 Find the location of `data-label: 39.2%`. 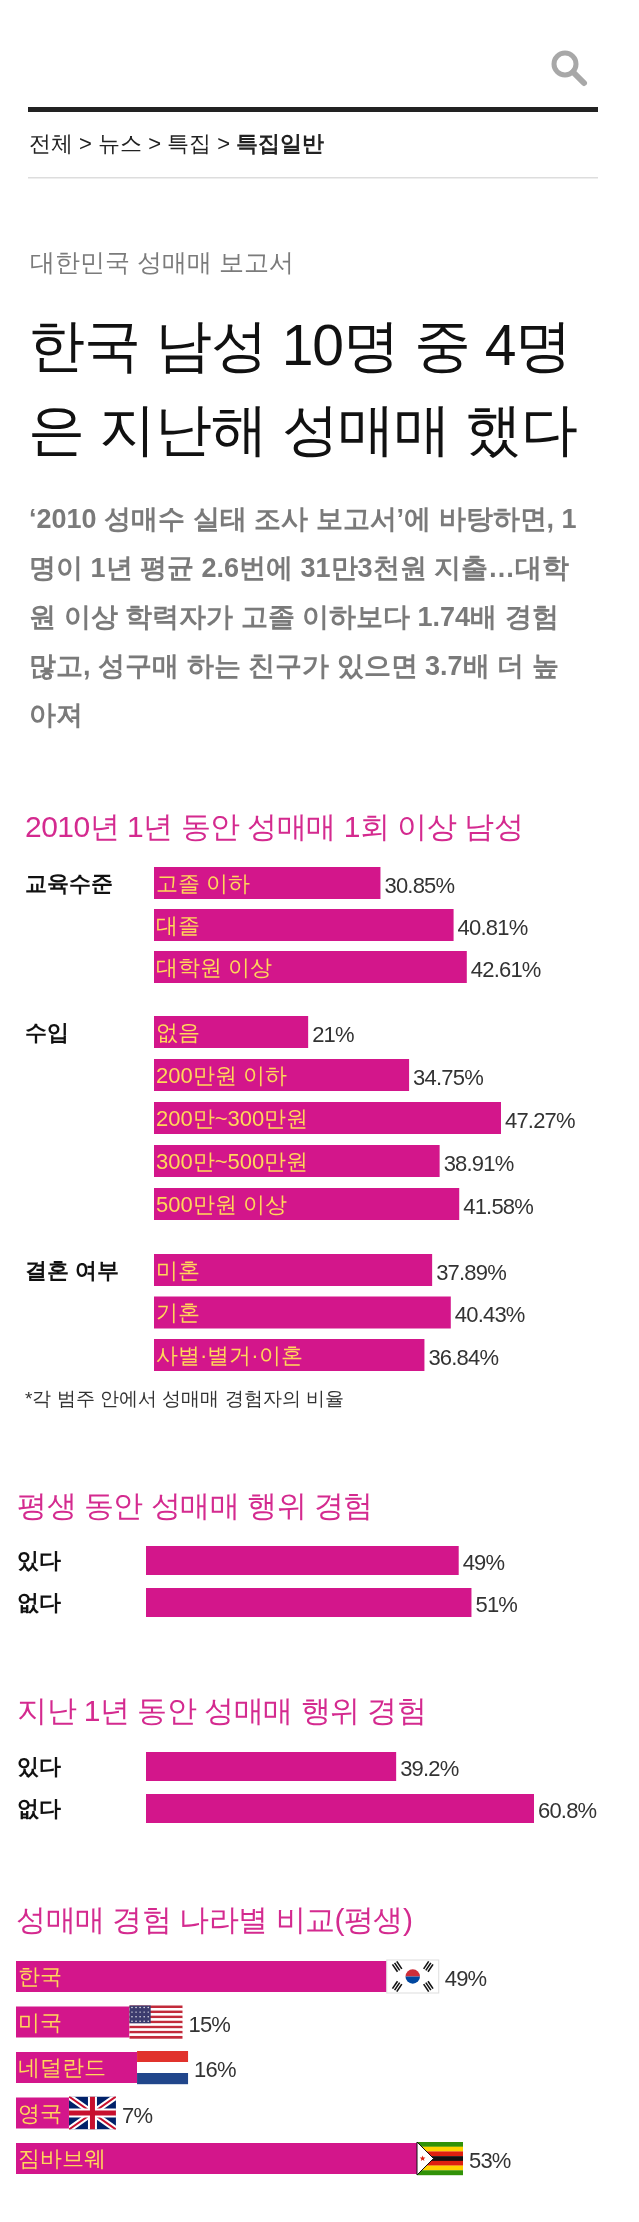

data-label: 39.2% is located at coordinates (429, 1768).